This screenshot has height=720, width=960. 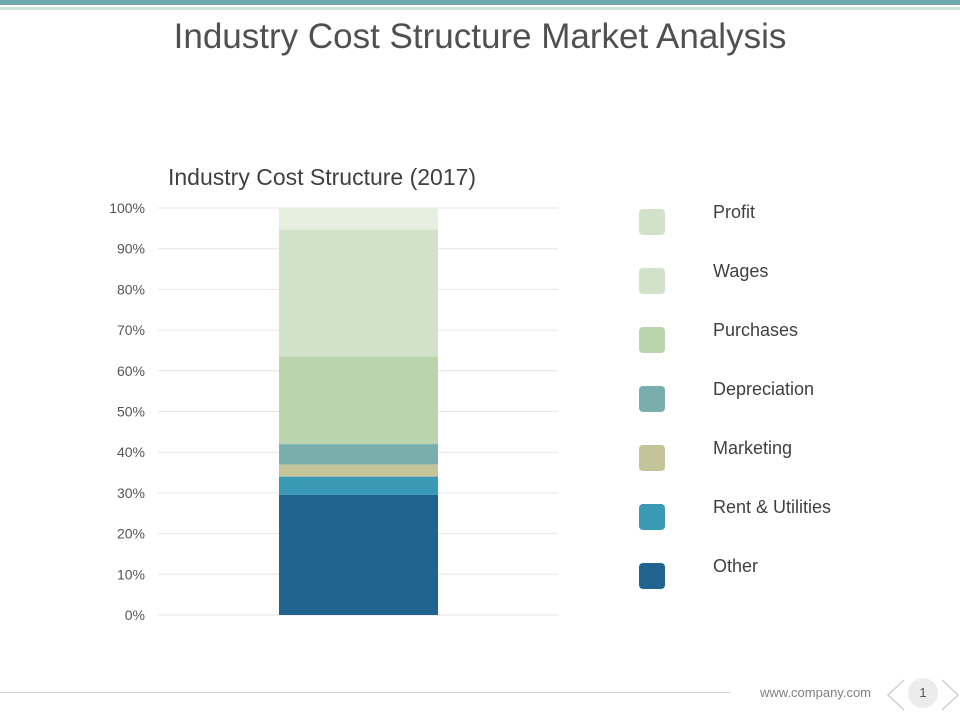 I want to click on page-number: 1, so click(x=923, y=693).